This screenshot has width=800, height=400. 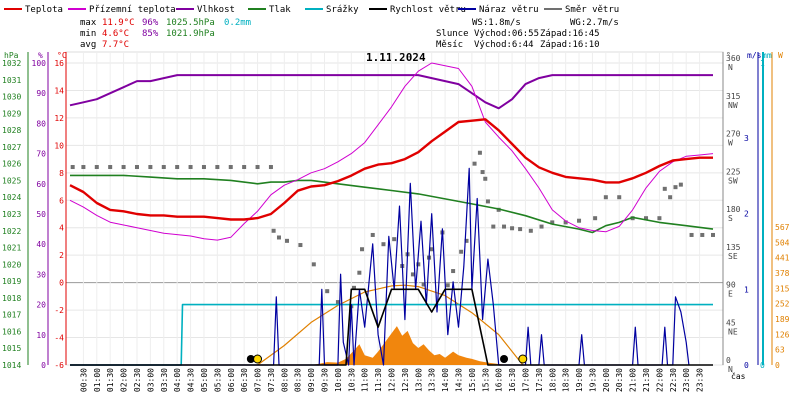 I want to click on tick-hpa-1031: 1031, so click(x=11, y=80).